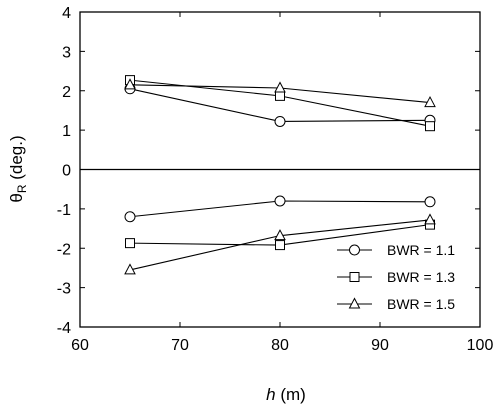 Image resolution: width=500 pixels, height=407 pixels. I want to click on x-tick-label: 90, so click(380, 345).